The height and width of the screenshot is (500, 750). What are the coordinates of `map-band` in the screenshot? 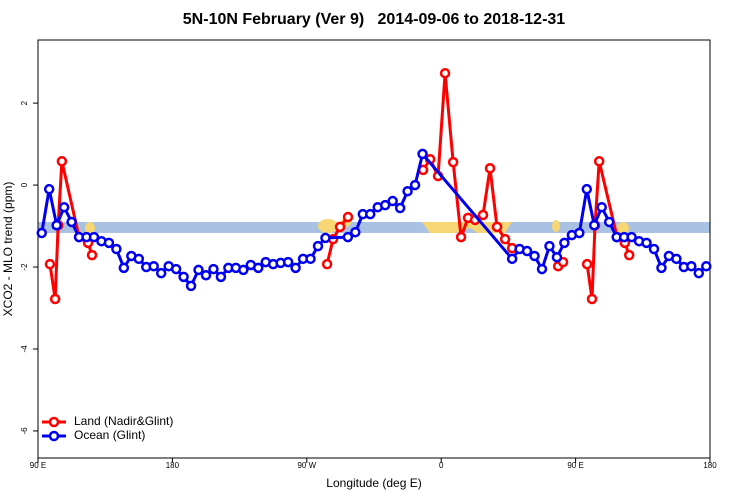 It's located at (374, 227).